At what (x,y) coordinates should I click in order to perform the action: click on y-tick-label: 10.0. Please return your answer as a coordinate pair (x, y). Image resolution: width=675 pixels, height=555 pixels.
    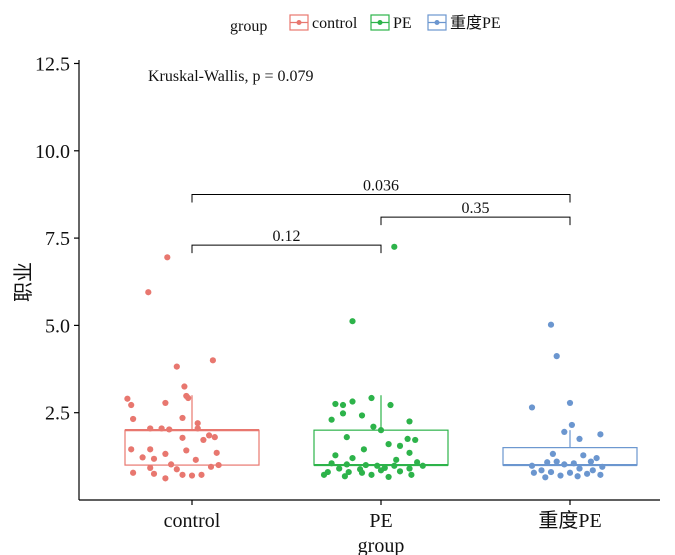
    Looking at the image, I should click on (52, 152).